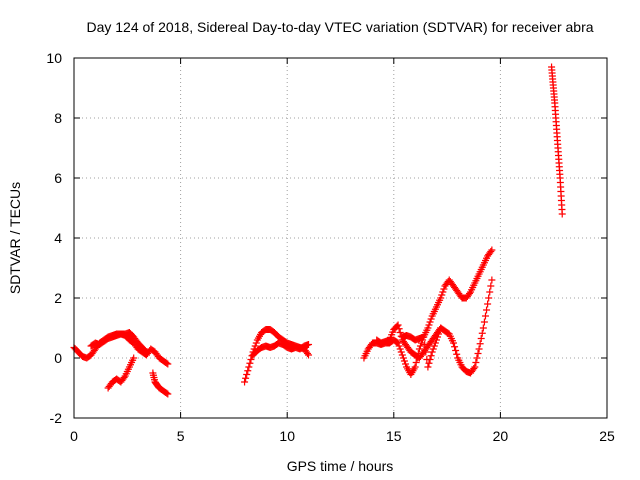 The image size is (640, 480). Describe the element at coordinates (58, 298) in the screenshot. I see `y-tick-label: 2` at that location.